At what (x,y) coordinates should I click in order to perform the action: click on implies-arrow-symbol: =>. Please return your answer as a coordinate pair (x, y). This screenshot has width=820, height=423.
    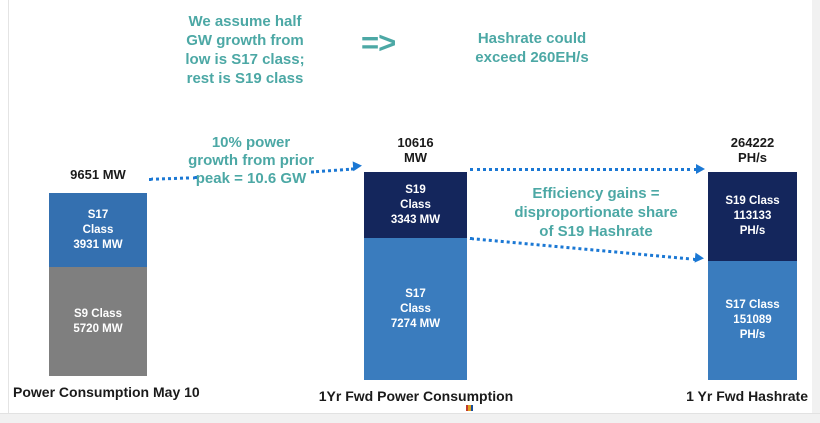
    Looking at the image, I should click on (378, 42).